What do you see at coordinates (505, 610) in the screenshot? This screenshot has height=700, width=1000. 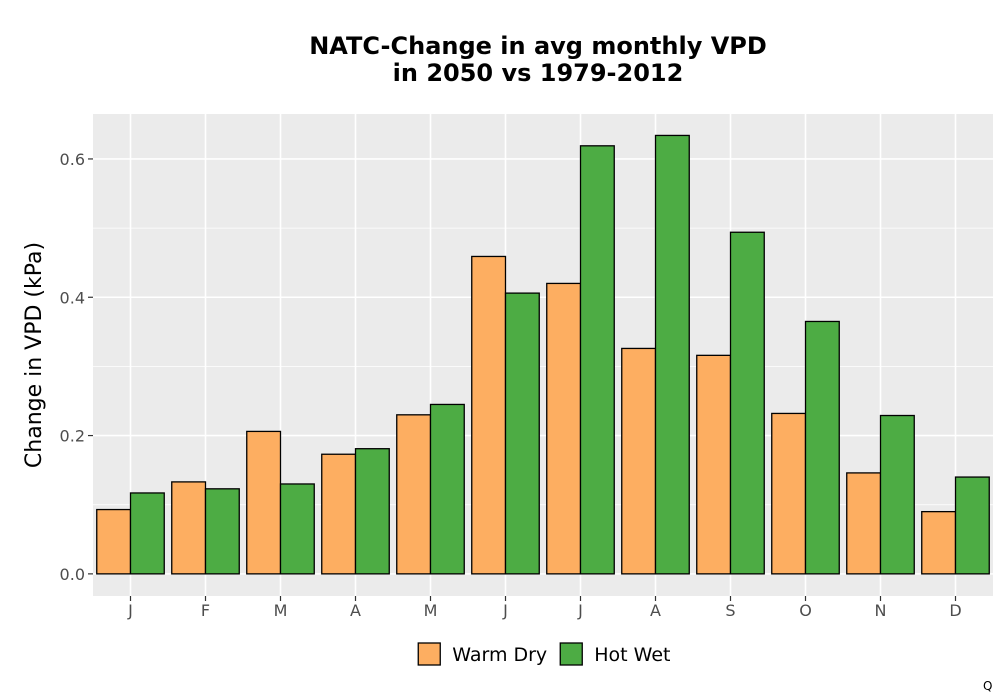 I see `x-tick-label-5: J` at bounding box center [505, 610].